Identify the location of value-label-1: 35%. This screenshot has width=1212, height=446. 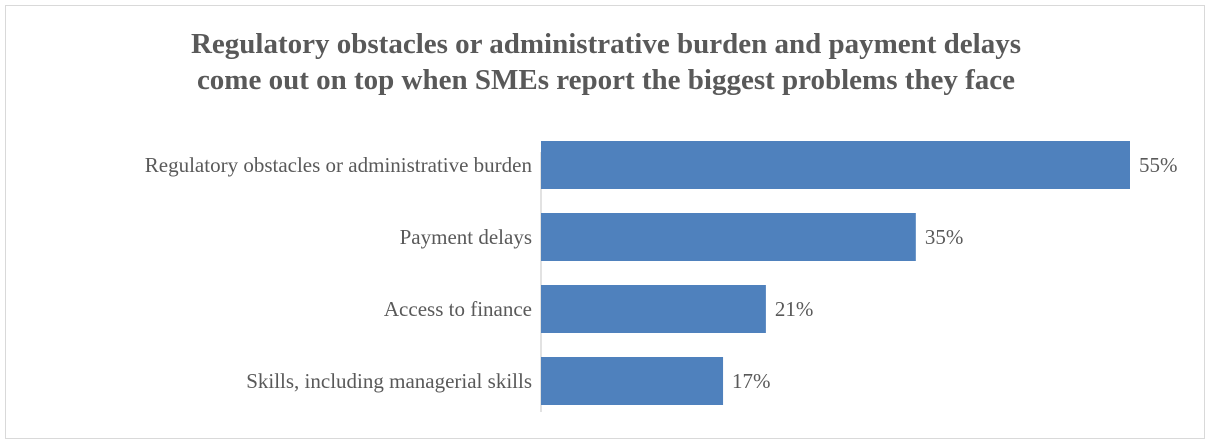
(944, 237).